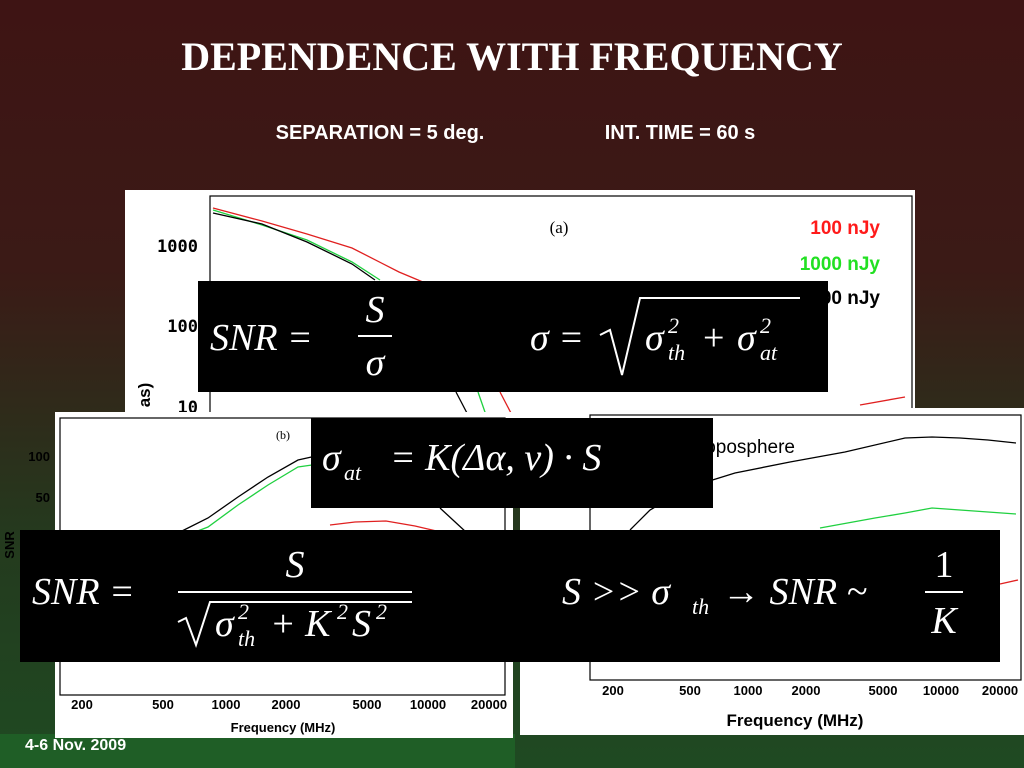 This screenshot has height=768, width=1024. I want to click on y-tick-label: 1000, so click(177, 247).